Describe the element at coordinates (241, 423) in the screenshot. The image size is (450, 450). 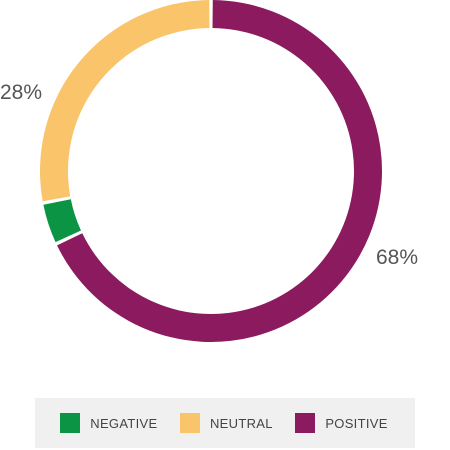
I see `legend-label-neutral: NEUTRAL` at that location.